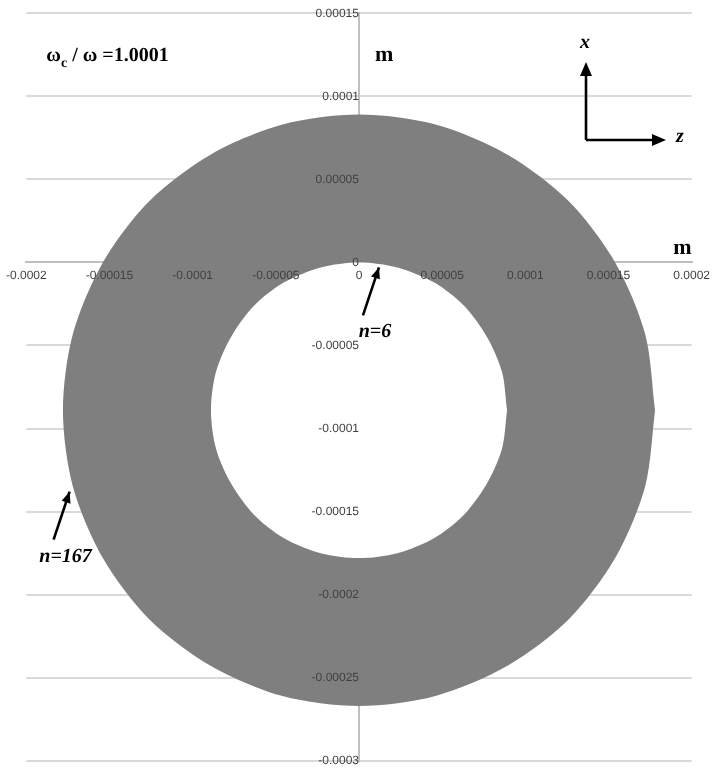 The width and height of the screenshot is (716, 774). I want to click on x-axis-title: m, so click(682, 248).